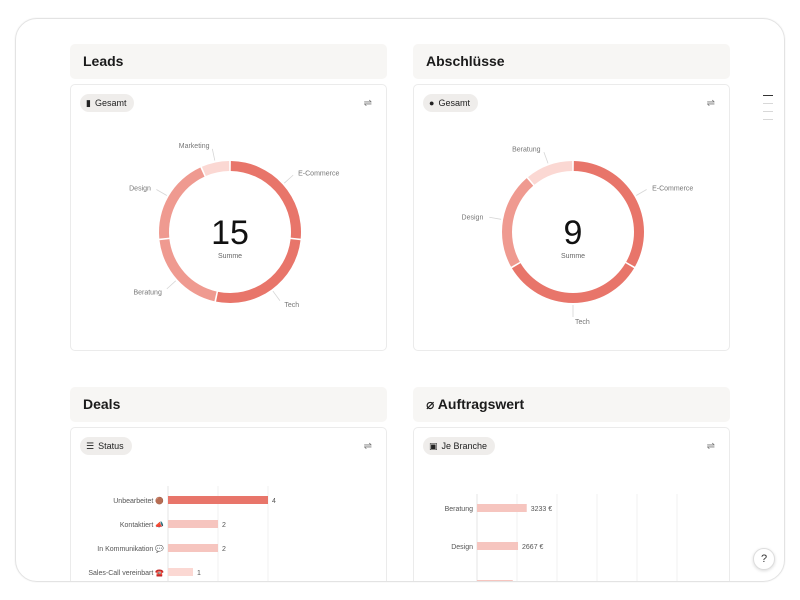 The width and height of the screenshot is (800, 600). What do you see at coordinates (462, 547) in the screenshot?
I see `bar-label-design: Design` at bounding box center [462, 547].